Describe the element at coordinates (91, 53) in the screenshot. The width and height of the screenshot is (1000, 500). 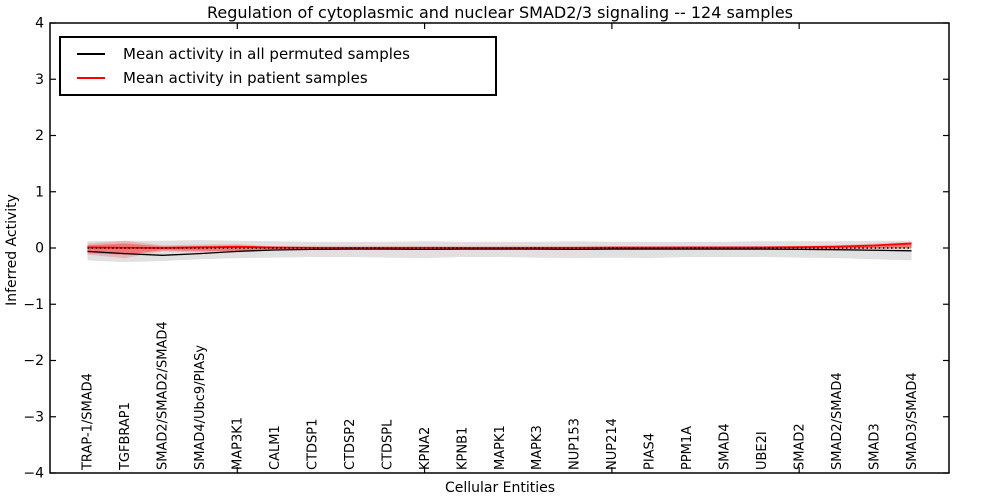
I see `legend-line-permuted-icon` at that location.